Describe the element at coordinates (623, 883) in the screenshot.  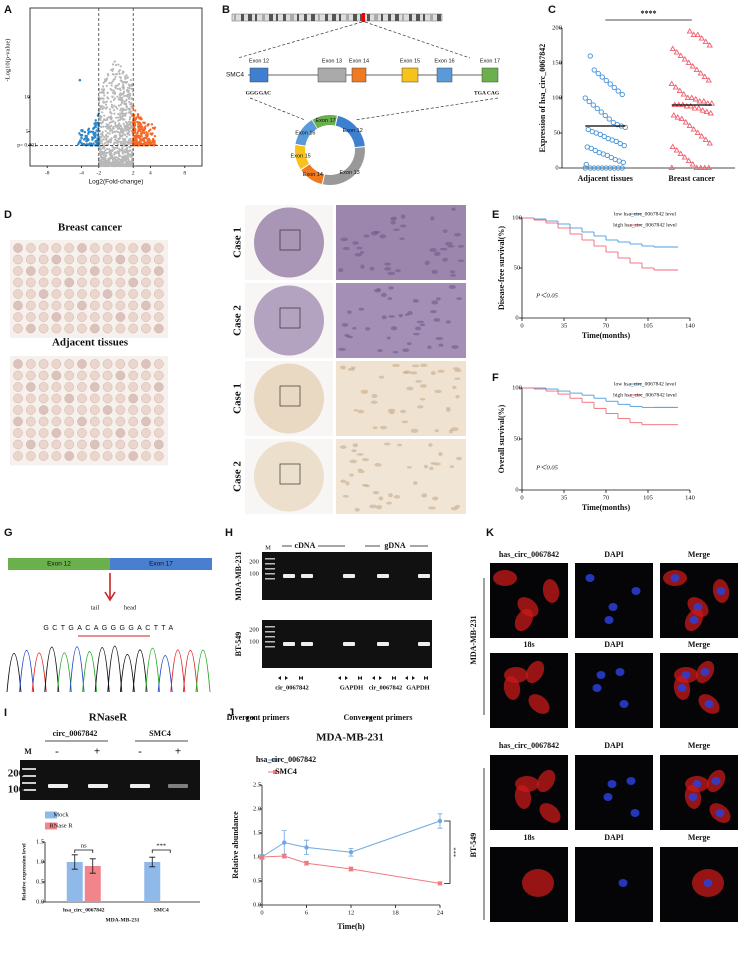
I see `nucleus-signal` at that location.